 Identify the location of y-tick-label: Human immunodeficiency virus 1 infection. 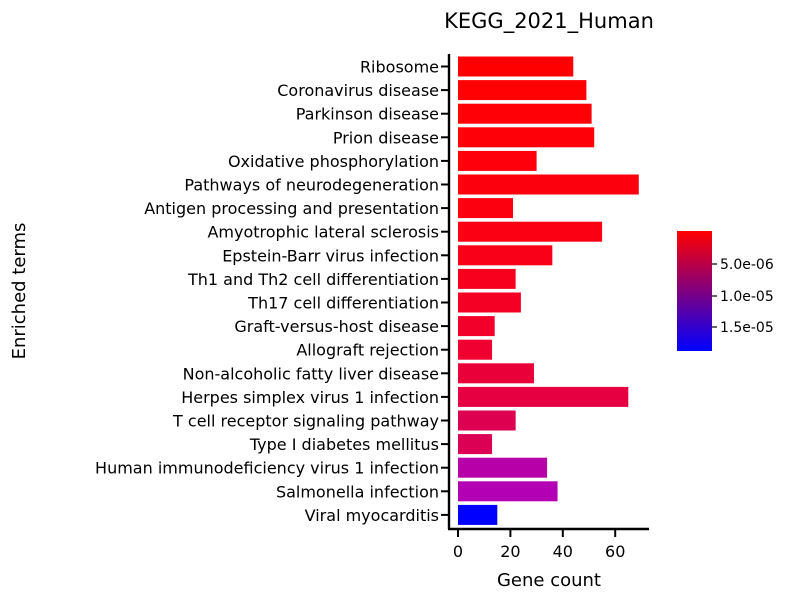
(267, 468).